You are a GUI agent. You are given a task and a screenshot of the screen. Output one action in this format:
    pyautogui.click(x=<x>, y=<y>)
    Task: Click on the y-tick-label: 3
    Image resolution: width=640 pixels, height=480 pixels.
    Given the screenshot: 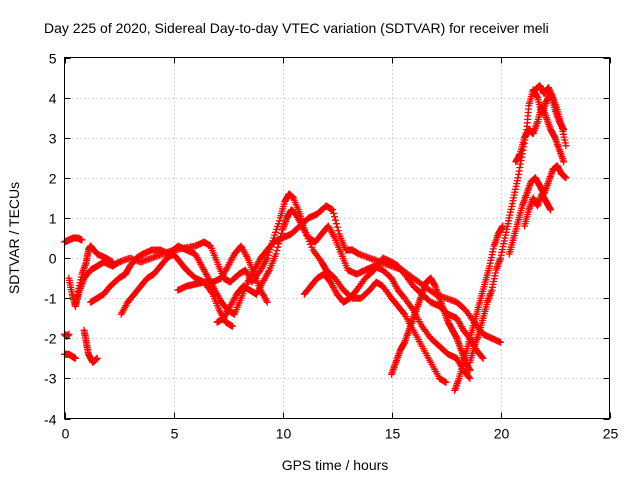 What is the action you would take?
    pyautogui.click(x=53, y=139)
    